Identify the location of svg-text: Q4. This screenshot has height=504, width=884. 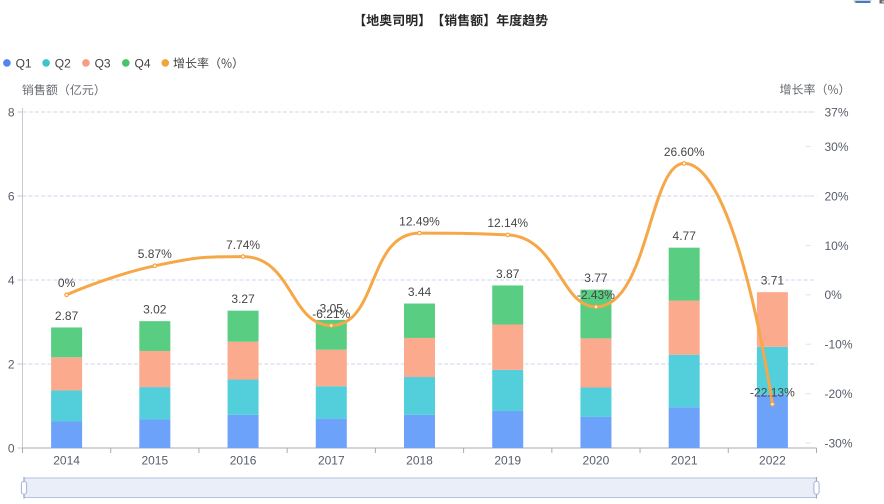
(143, 63).